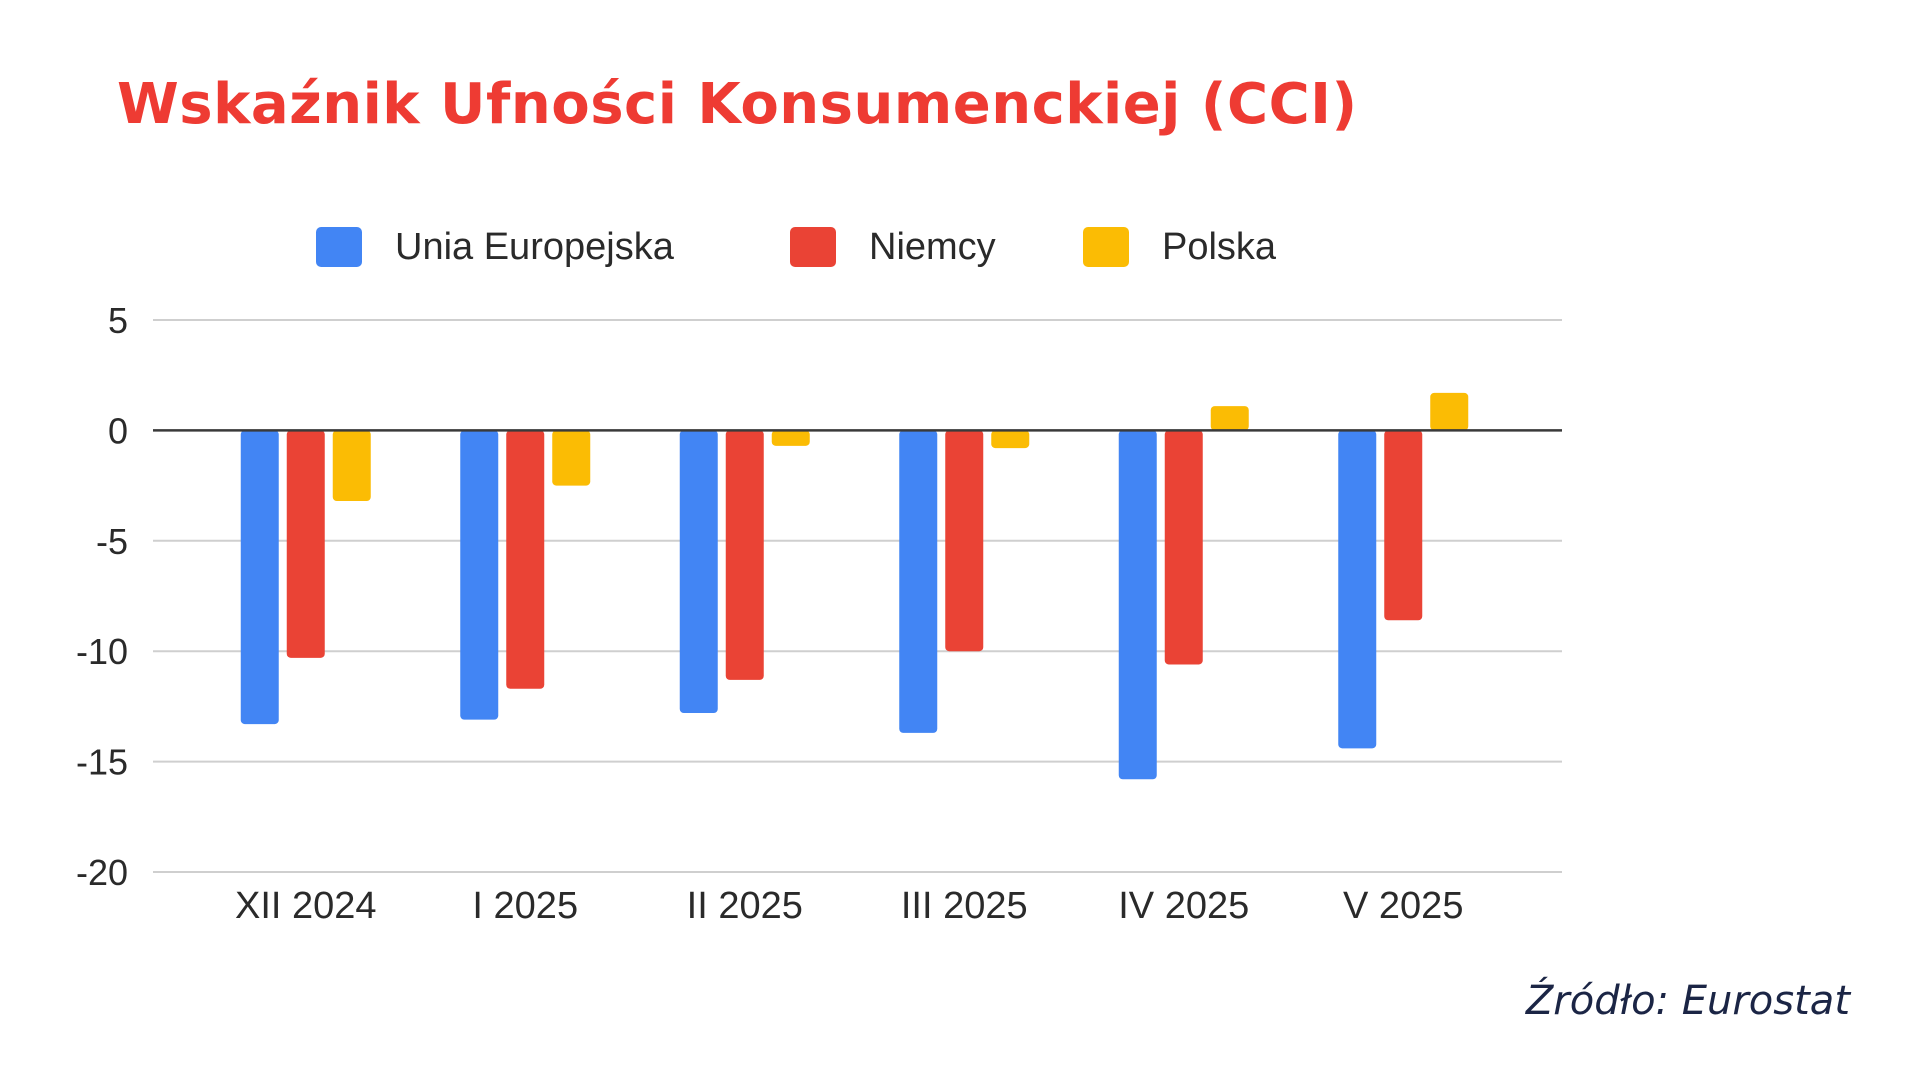  I want to click on y-tick-label: -10, so click(102, 651).